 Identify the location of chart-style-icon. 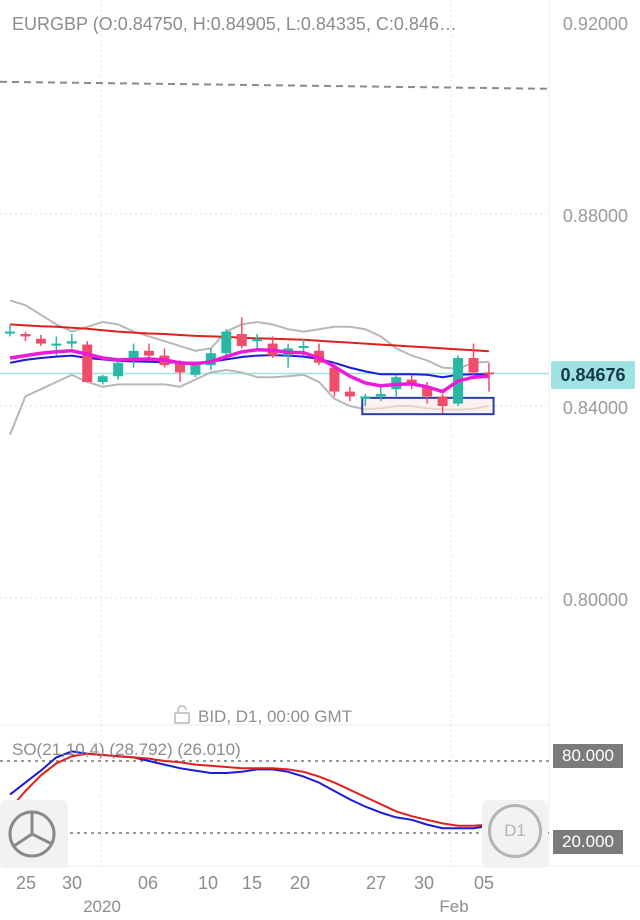
(34, 836).